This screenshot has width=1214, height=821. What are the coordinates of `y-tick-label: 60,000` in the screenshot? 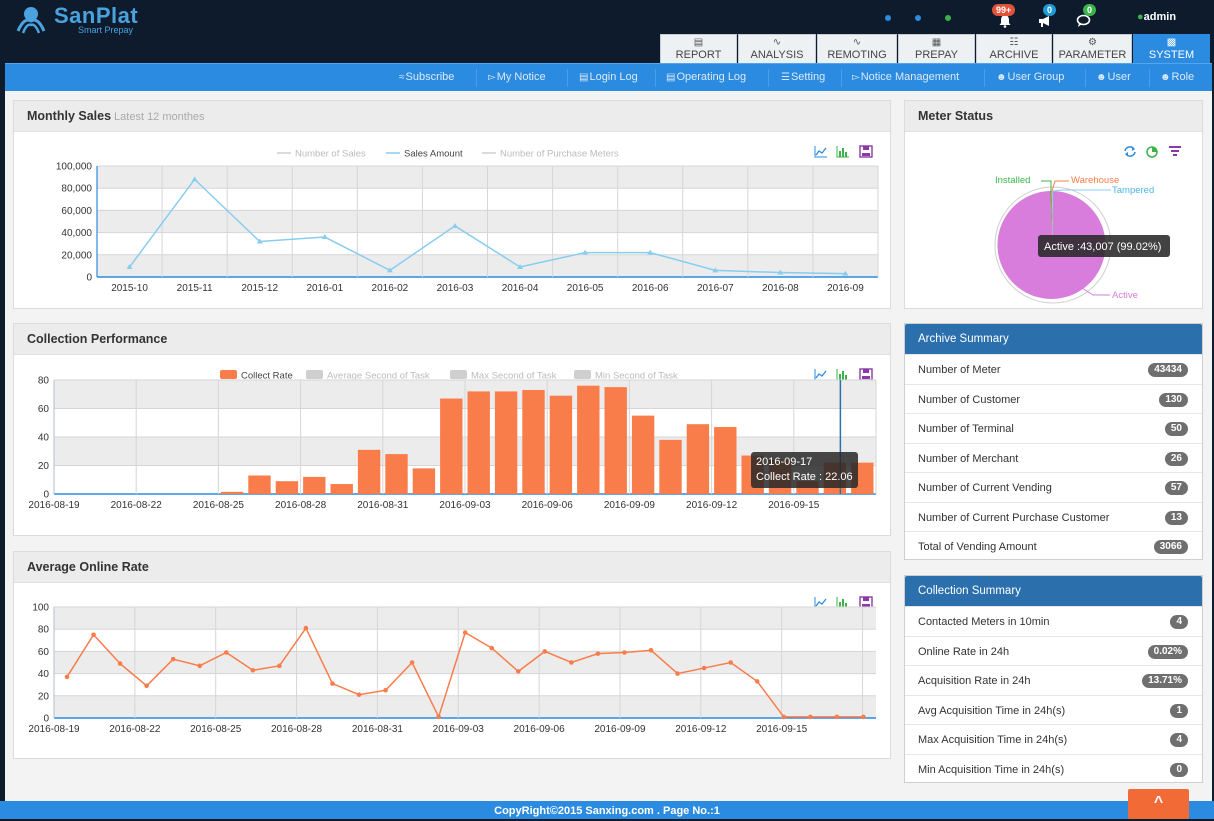 It's located at (76, 211).